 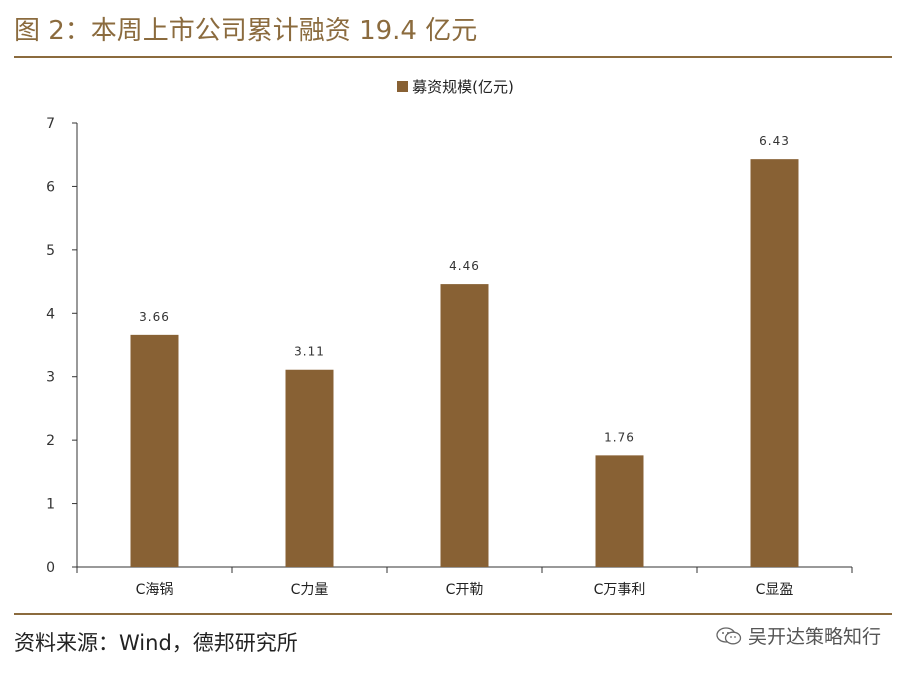 What do you see at coordinates (729, 635) in the screenshot?
I see `wechat-icon` at bounding box center [729, 635].